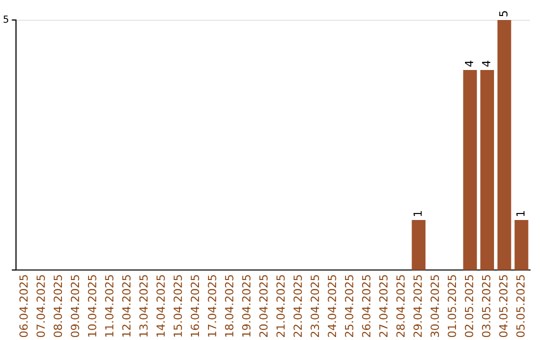 The height and width of the screenshot is (340, 540). I want to click on x-tick-label: 27.04.2025, so click(383, 306).